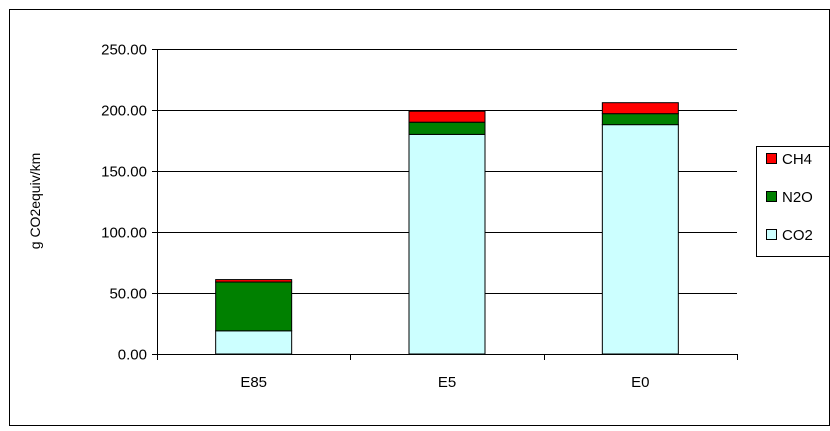  I want to click on bar-segment-n2o-e0, so click(640, 119).